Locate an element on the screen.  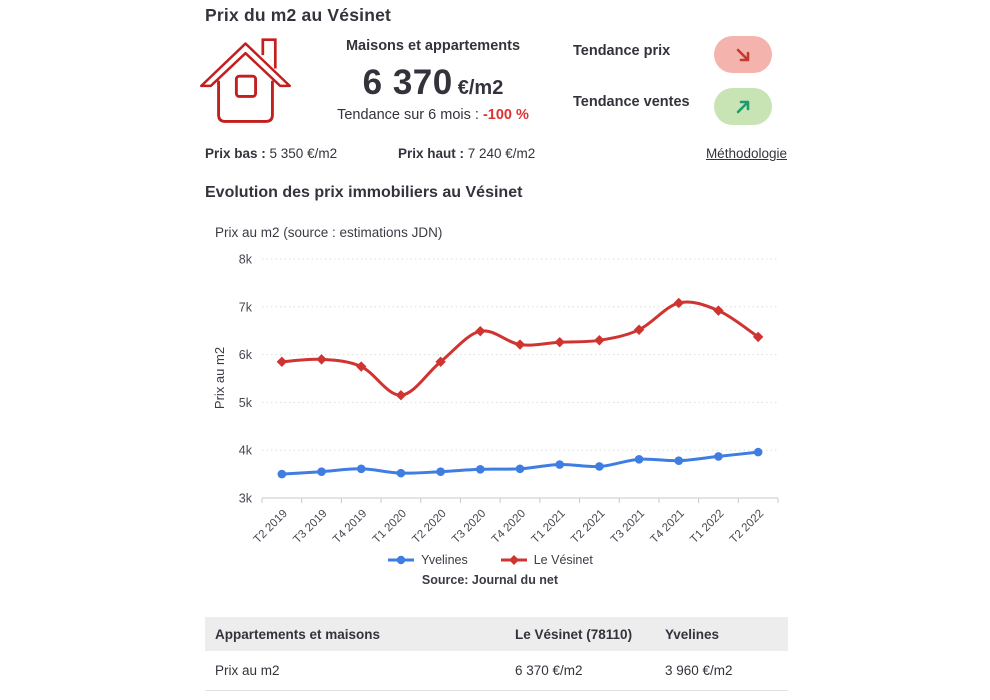
legend-item-yvelines: Yvelines is located at coordinates (427, 560).